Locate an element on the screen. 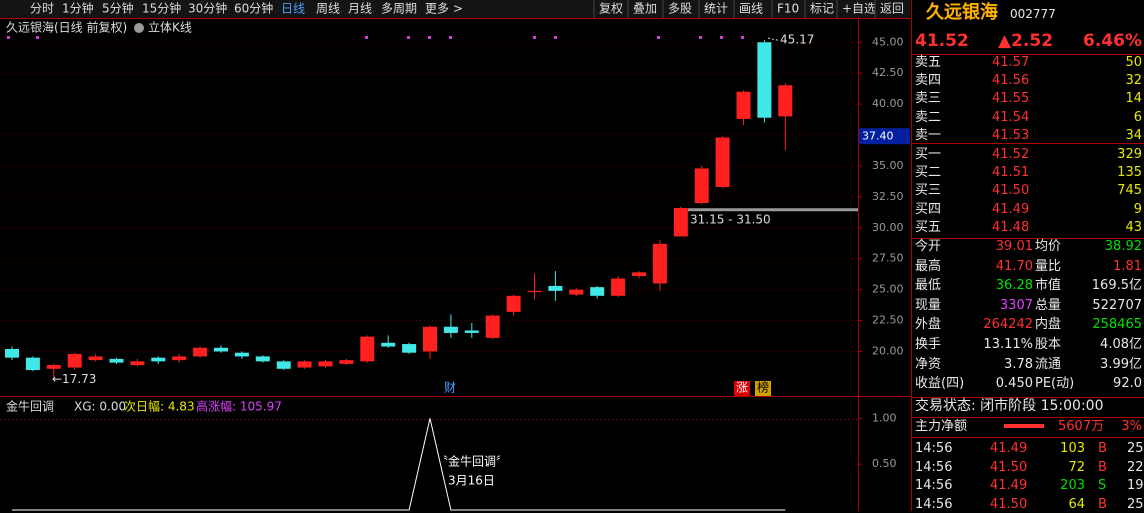  status: 交易状态: 闭市阶段 15:00:00 is located at coordinates (1009, 406).